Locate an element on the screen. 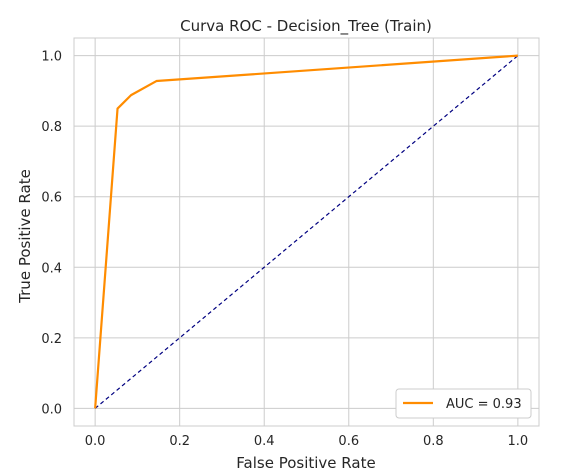  x-tick-label: 0.4 is located at coordinates (264, 441).